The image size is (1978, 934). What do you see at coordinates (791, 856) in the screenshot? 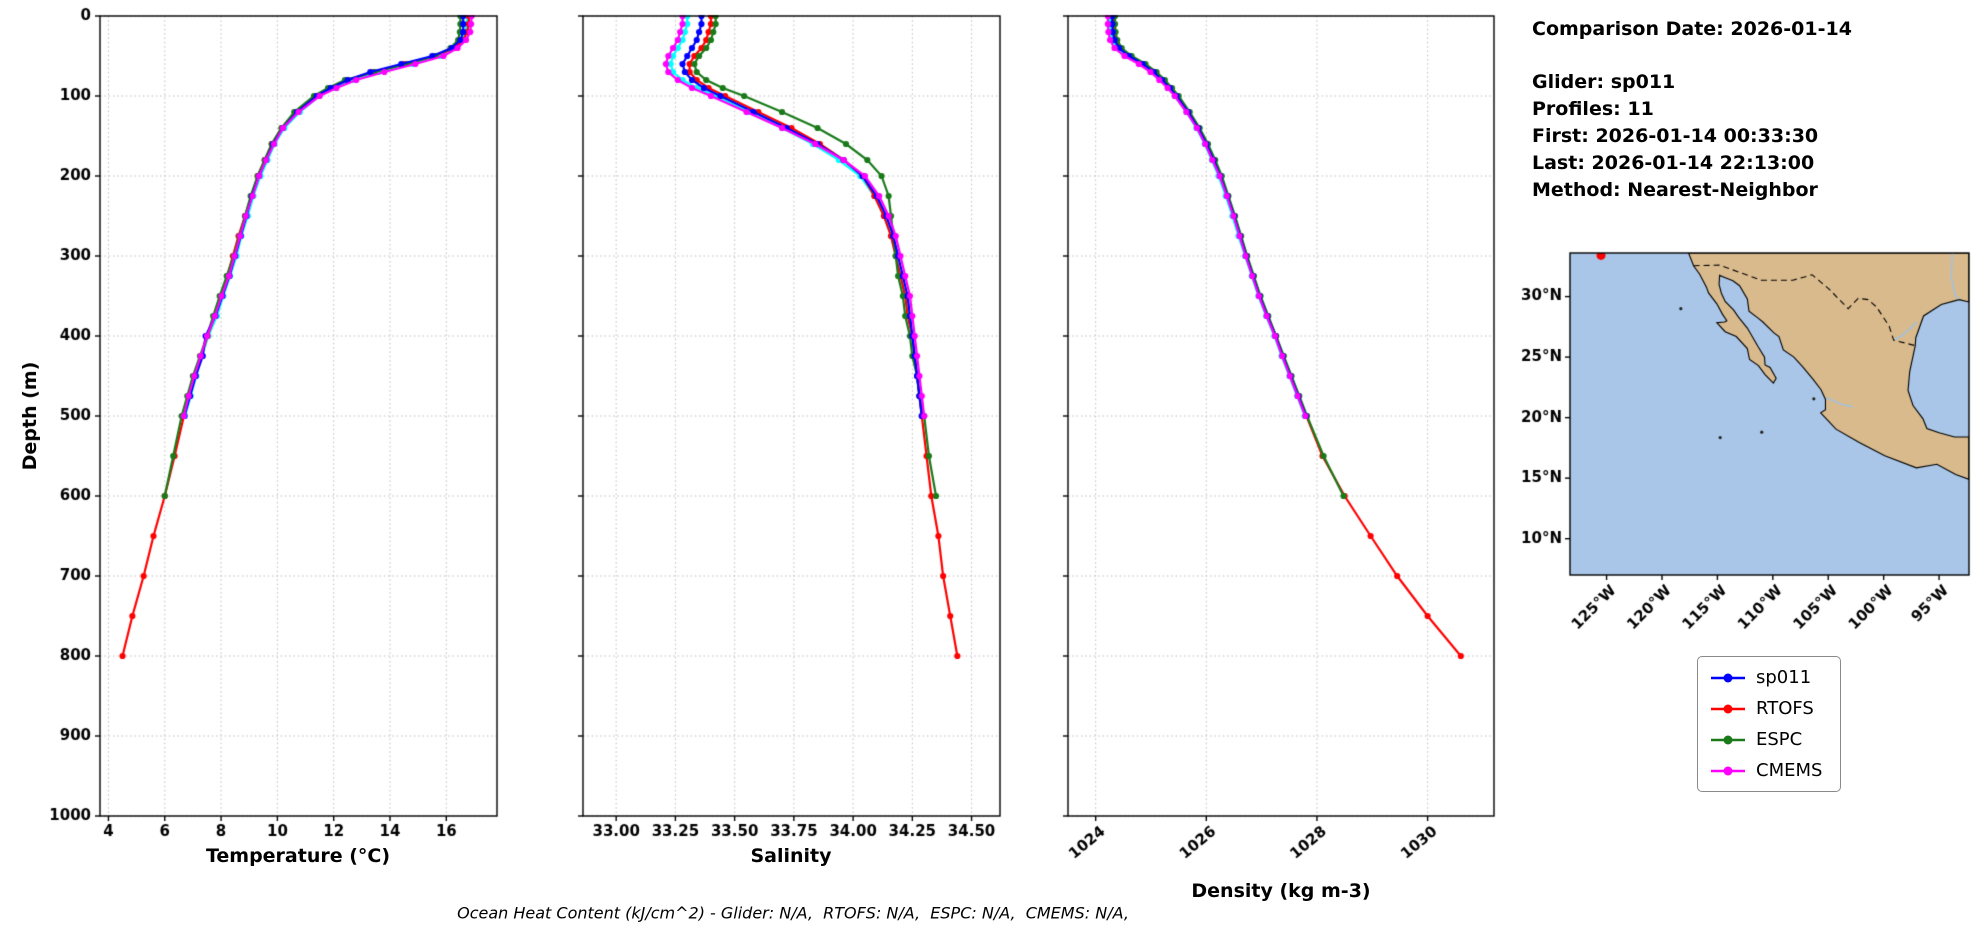
I see `salinity-axis-label: Salinity` at bounding box center [791, 856].